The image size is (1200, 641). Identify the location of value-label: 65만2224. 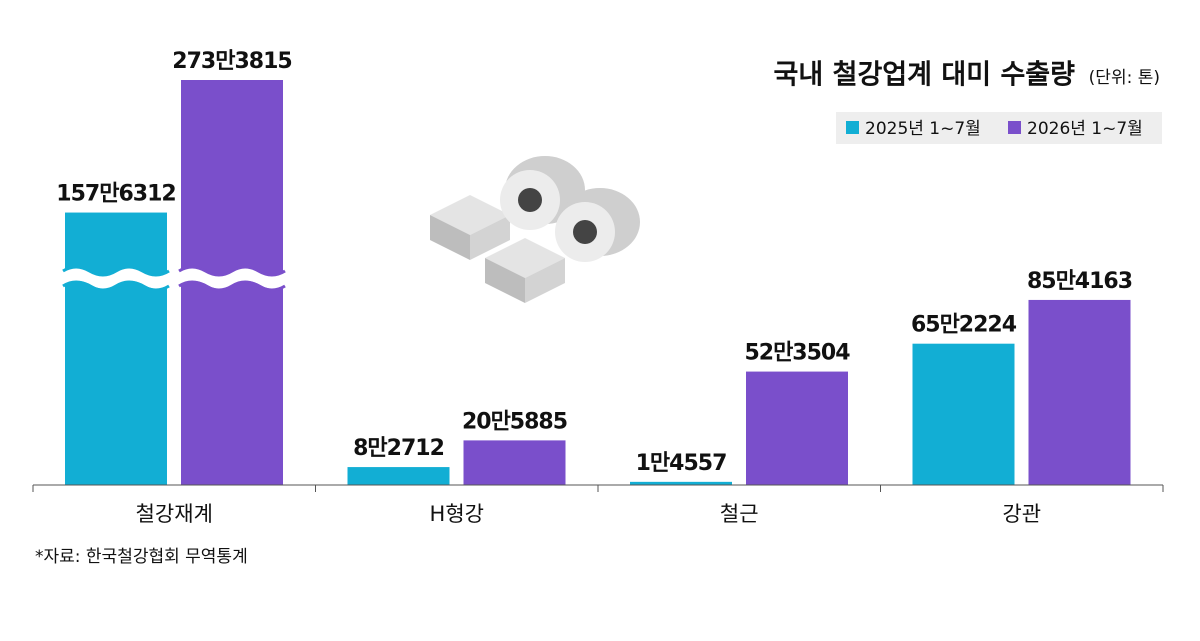
(964, 325).